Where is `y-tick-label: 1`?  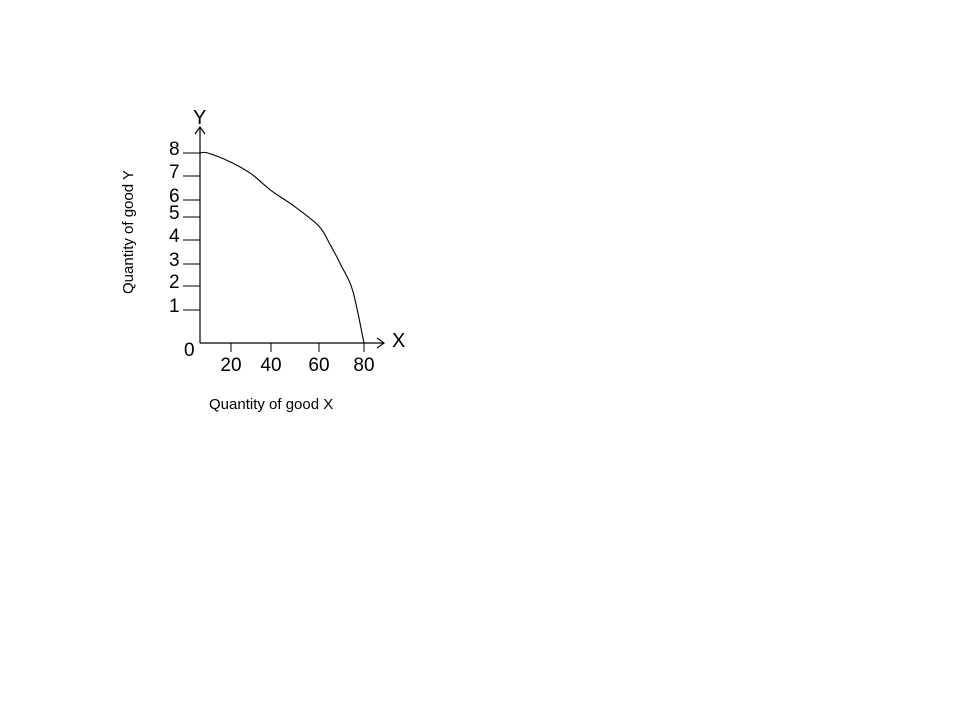 y-tick-label: 1 is located at coordinates (174, 306).